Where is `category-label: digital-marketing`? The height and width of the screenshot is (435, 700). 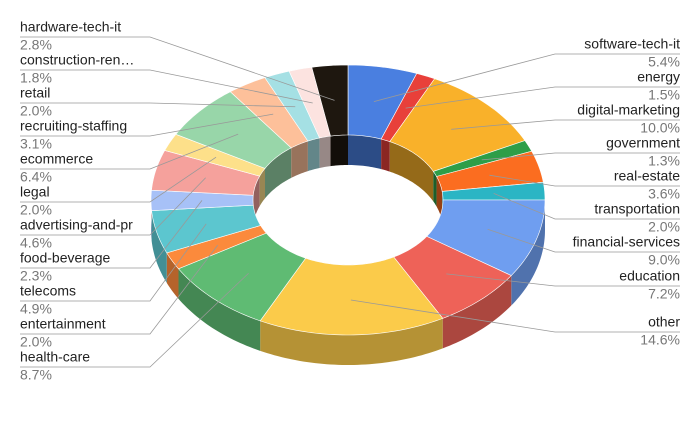
category-label: digital-marketing is located at coordinates (628, 110).